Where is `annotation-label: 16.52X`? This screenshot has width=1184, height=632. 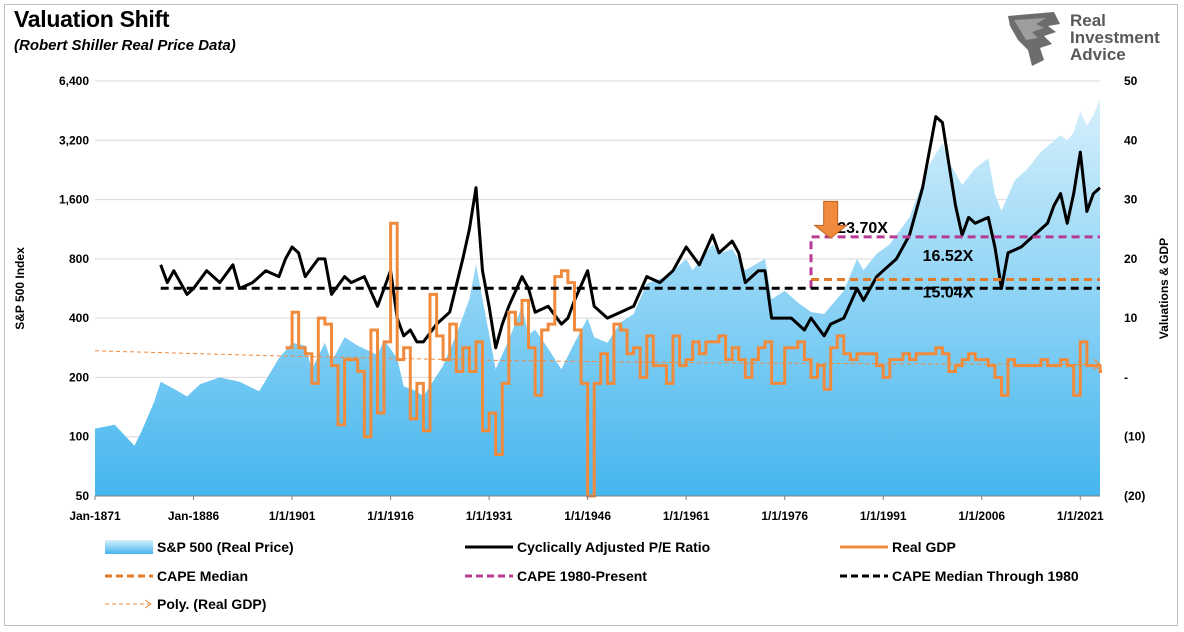
annotation-label: 16.52X is located at coordinates (948, 256).